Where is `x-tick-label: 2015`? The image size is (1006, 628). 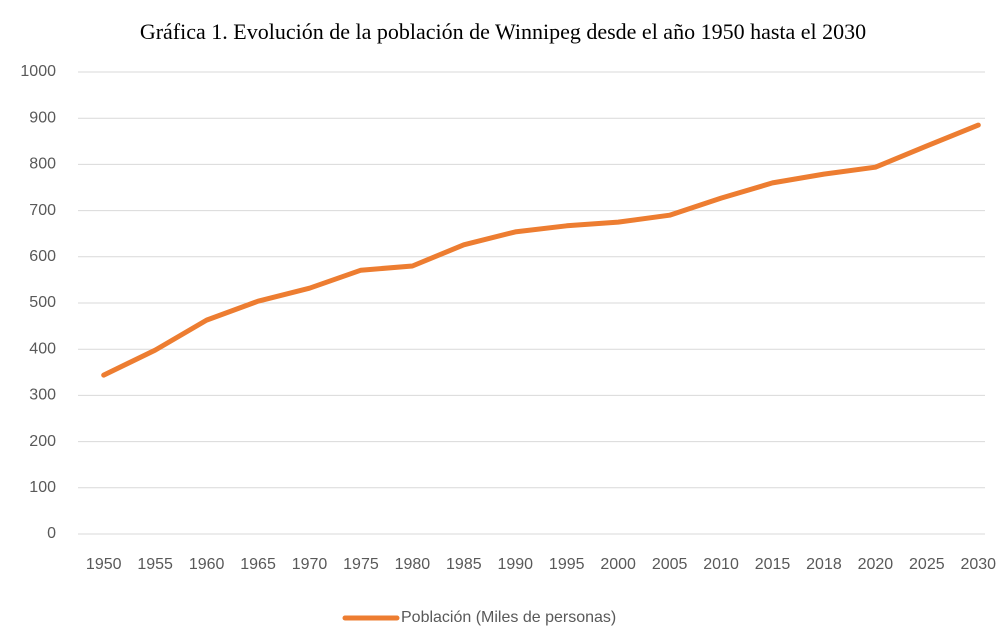
x-tick-label: 2015 is located at coordinates (773, 564).